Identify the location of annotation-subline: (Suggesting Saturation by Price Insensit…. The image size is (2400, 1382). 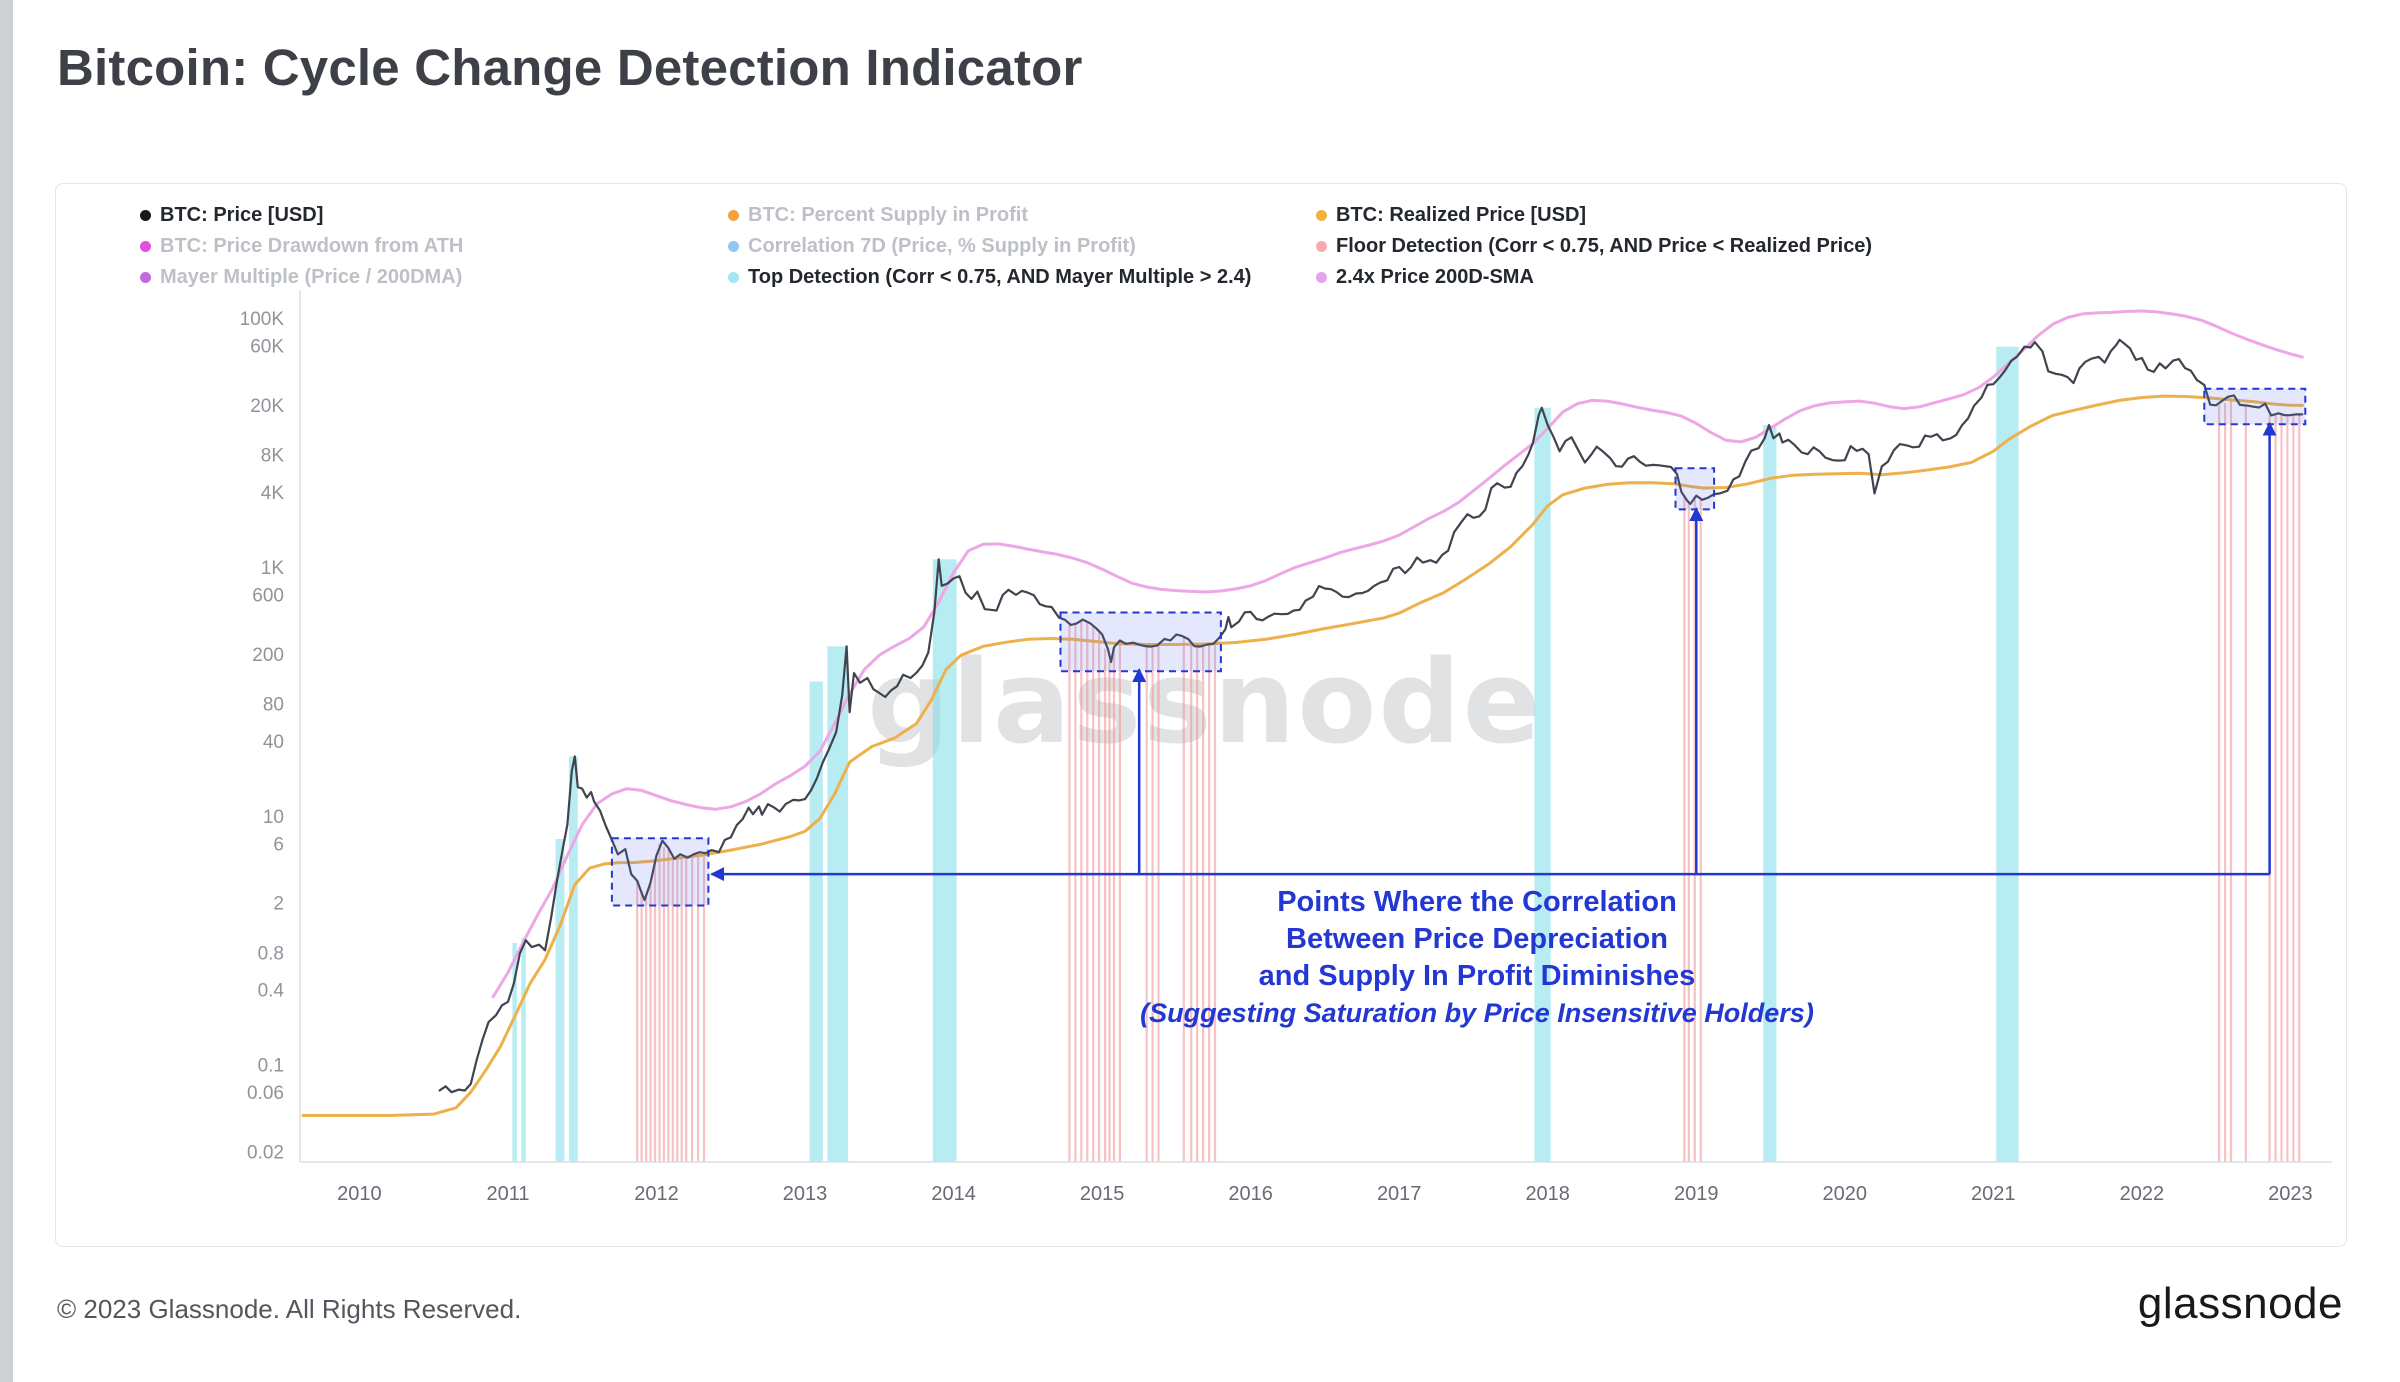
(1477, 1013).